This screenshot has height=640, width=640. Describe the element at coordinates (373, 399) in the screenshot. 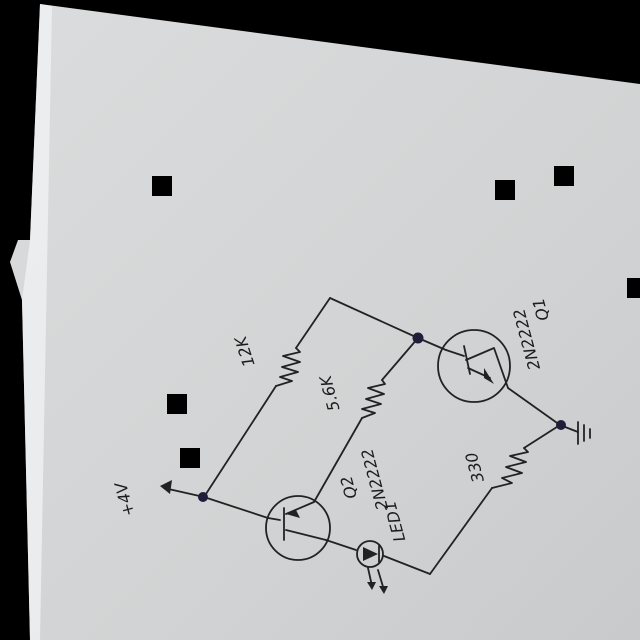

I see `resistor-5k6` at that location.